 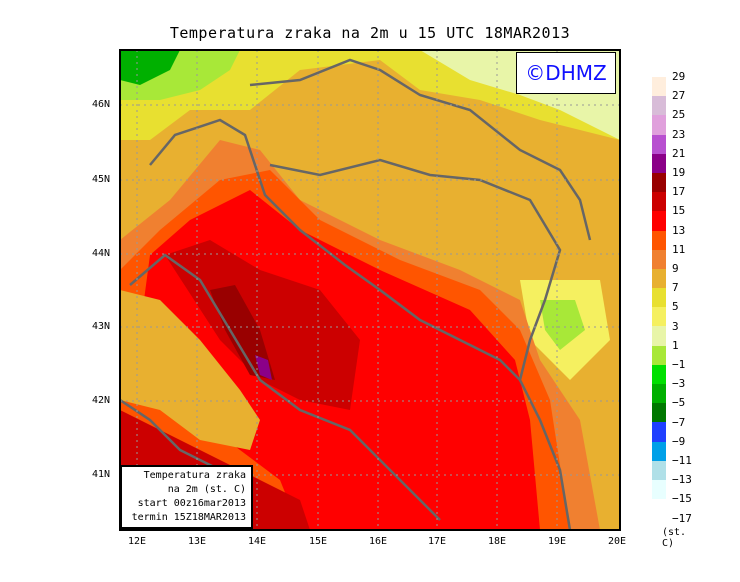 What do you see at coordinates (679, 172) in the screenshot?
I see `legend-label: 19` at bounding box center [679, 172].